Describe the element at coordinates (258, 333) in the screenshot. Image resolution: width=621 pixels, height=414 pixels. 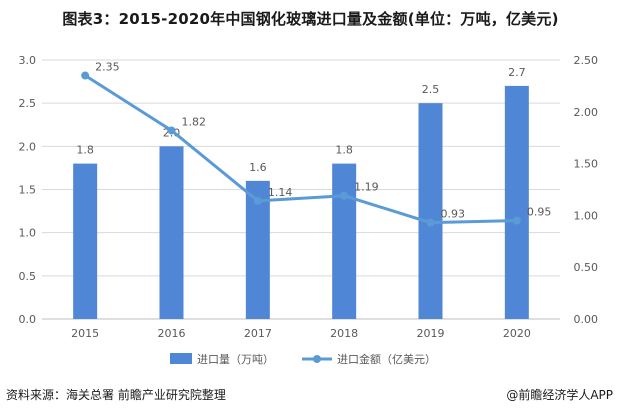
I see `x-tick-label: 2017` at that location.